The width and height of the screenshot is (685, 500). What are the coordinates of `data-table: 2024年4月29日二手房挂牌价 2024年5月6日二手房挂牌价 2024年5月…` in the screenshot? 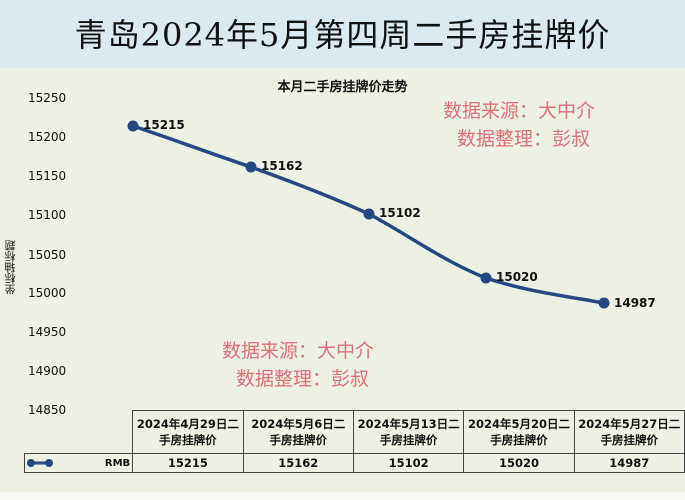 It's located at (354, 441).